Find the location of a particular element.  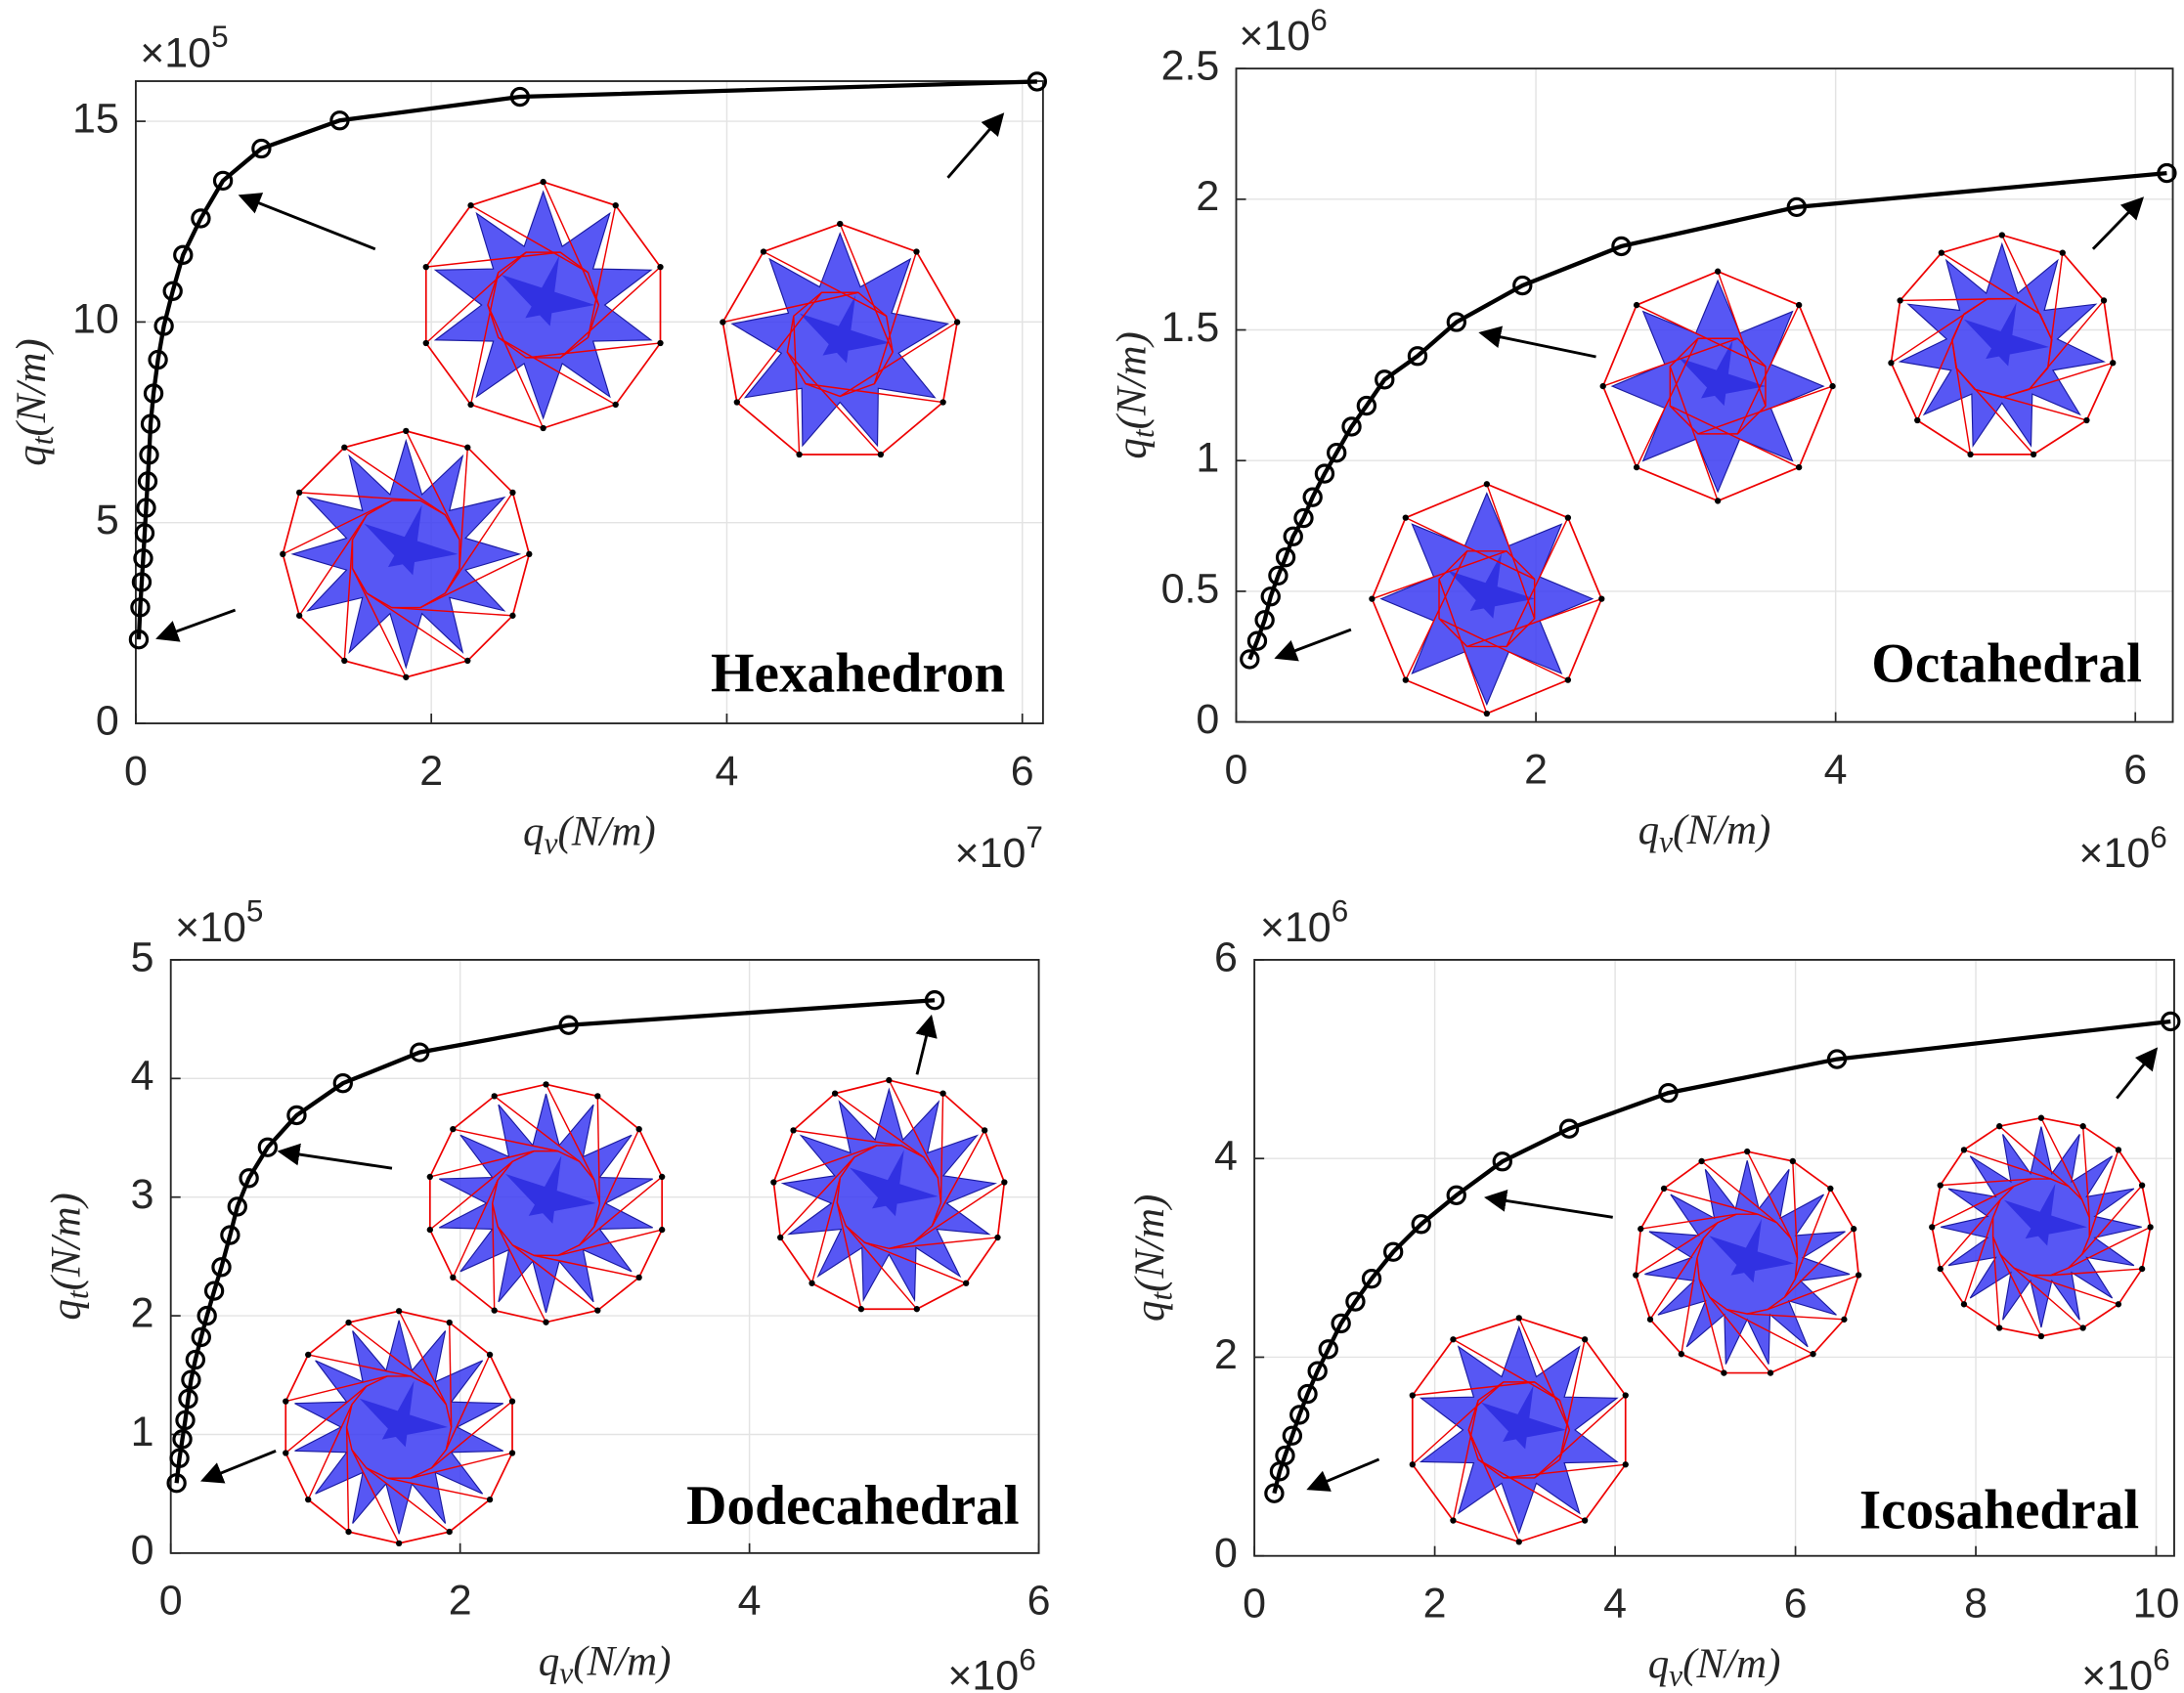

data-line is located at coordinates (1707, 415).